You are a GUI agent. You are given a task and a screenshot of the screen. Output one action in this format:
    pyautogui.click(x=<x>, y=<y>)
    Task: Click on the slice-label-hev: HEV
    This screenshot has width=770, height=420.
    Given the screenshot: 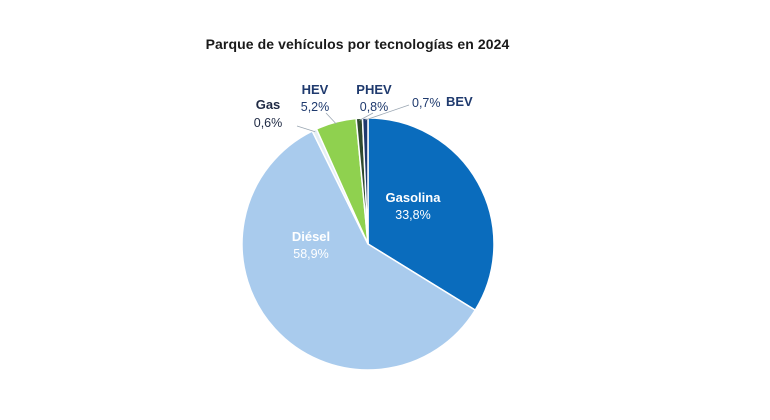 What is the action you would take?
    pyautogui.click(x=315, y=89)
    